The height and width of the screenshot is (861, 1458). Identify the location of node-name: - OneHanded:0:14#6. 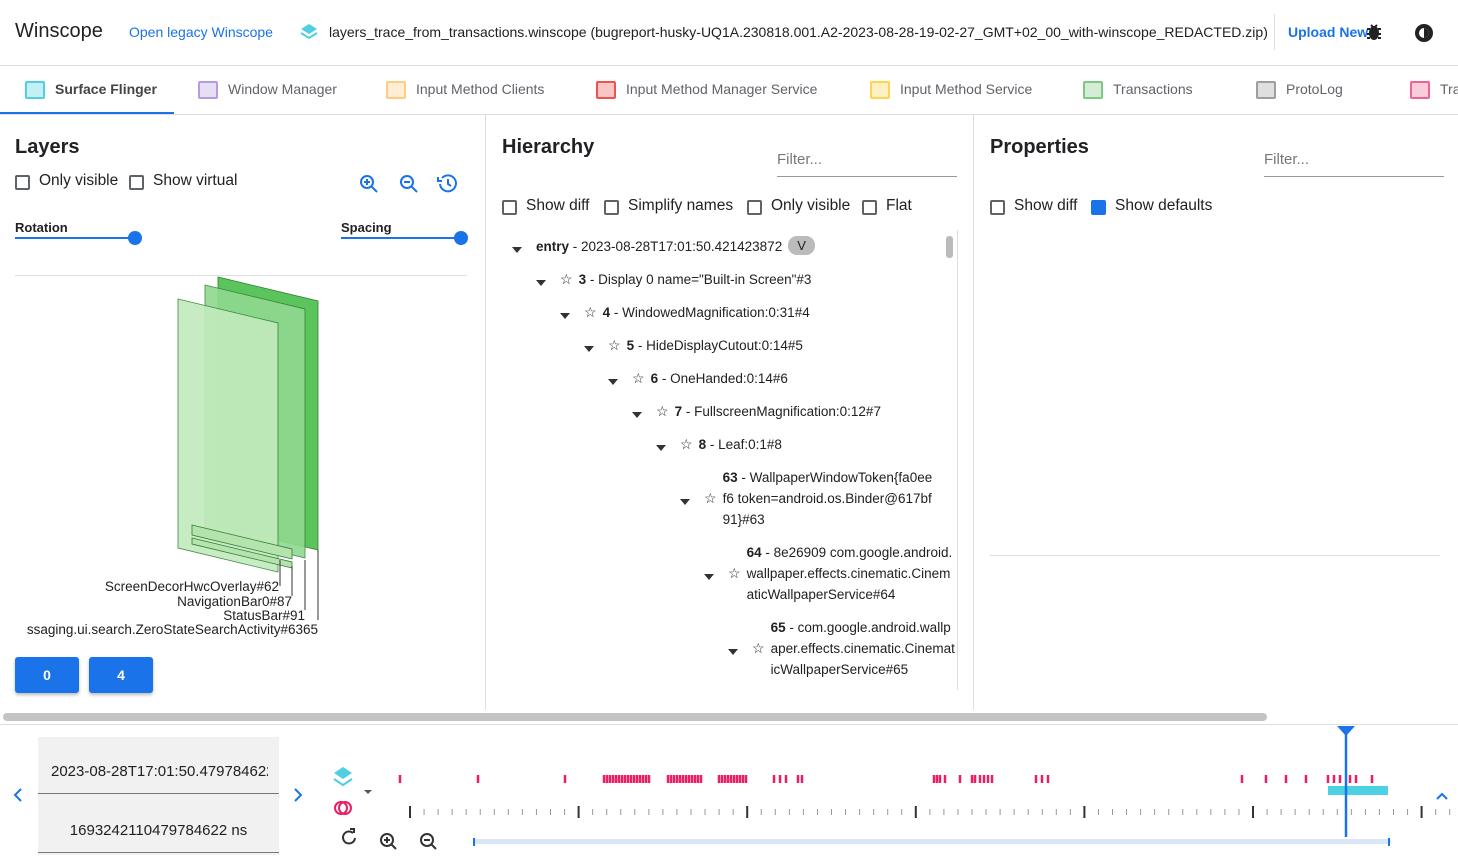
(724, 378).